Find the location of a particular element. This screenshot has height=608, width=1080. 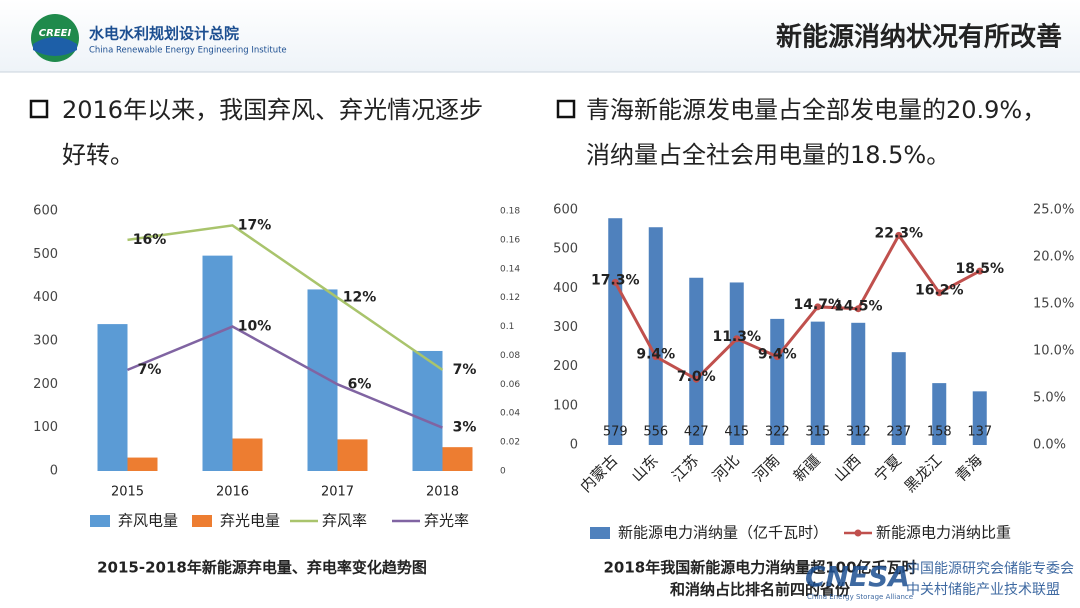

x-tick-label: 2017 is located at coordinates (337, 492).